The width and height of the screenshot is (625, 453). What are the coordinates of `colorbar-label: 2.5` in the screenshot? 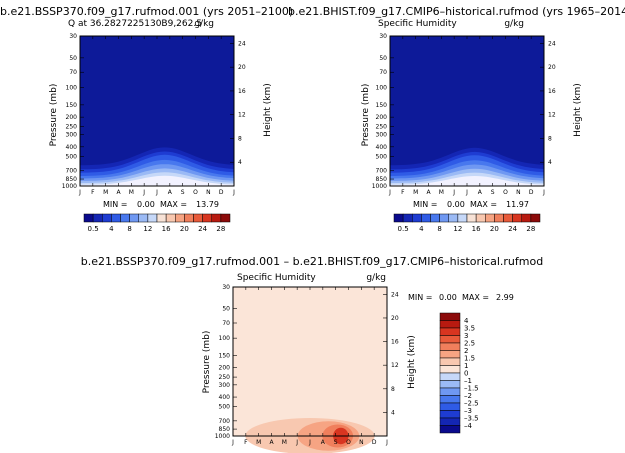 It's located at (469, 344).